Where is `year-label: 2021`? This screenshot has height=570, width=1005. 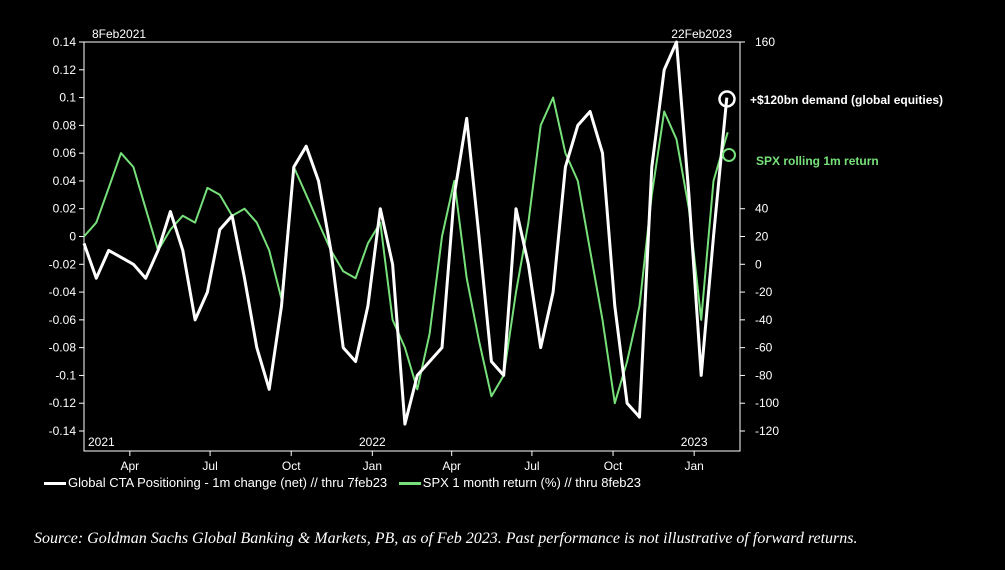
year-label: 2021 is located at coordinates (101, 442).